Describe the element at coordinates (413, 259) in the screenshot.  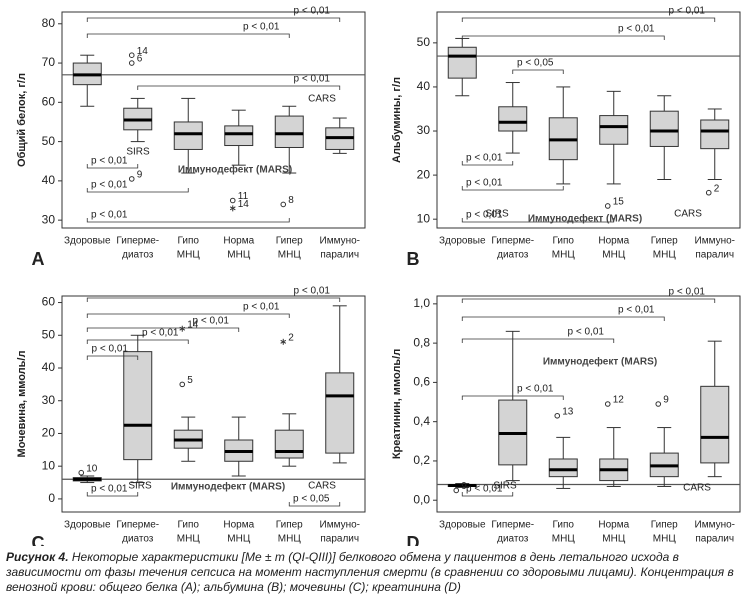
I see `panel-letter: B` at that location.